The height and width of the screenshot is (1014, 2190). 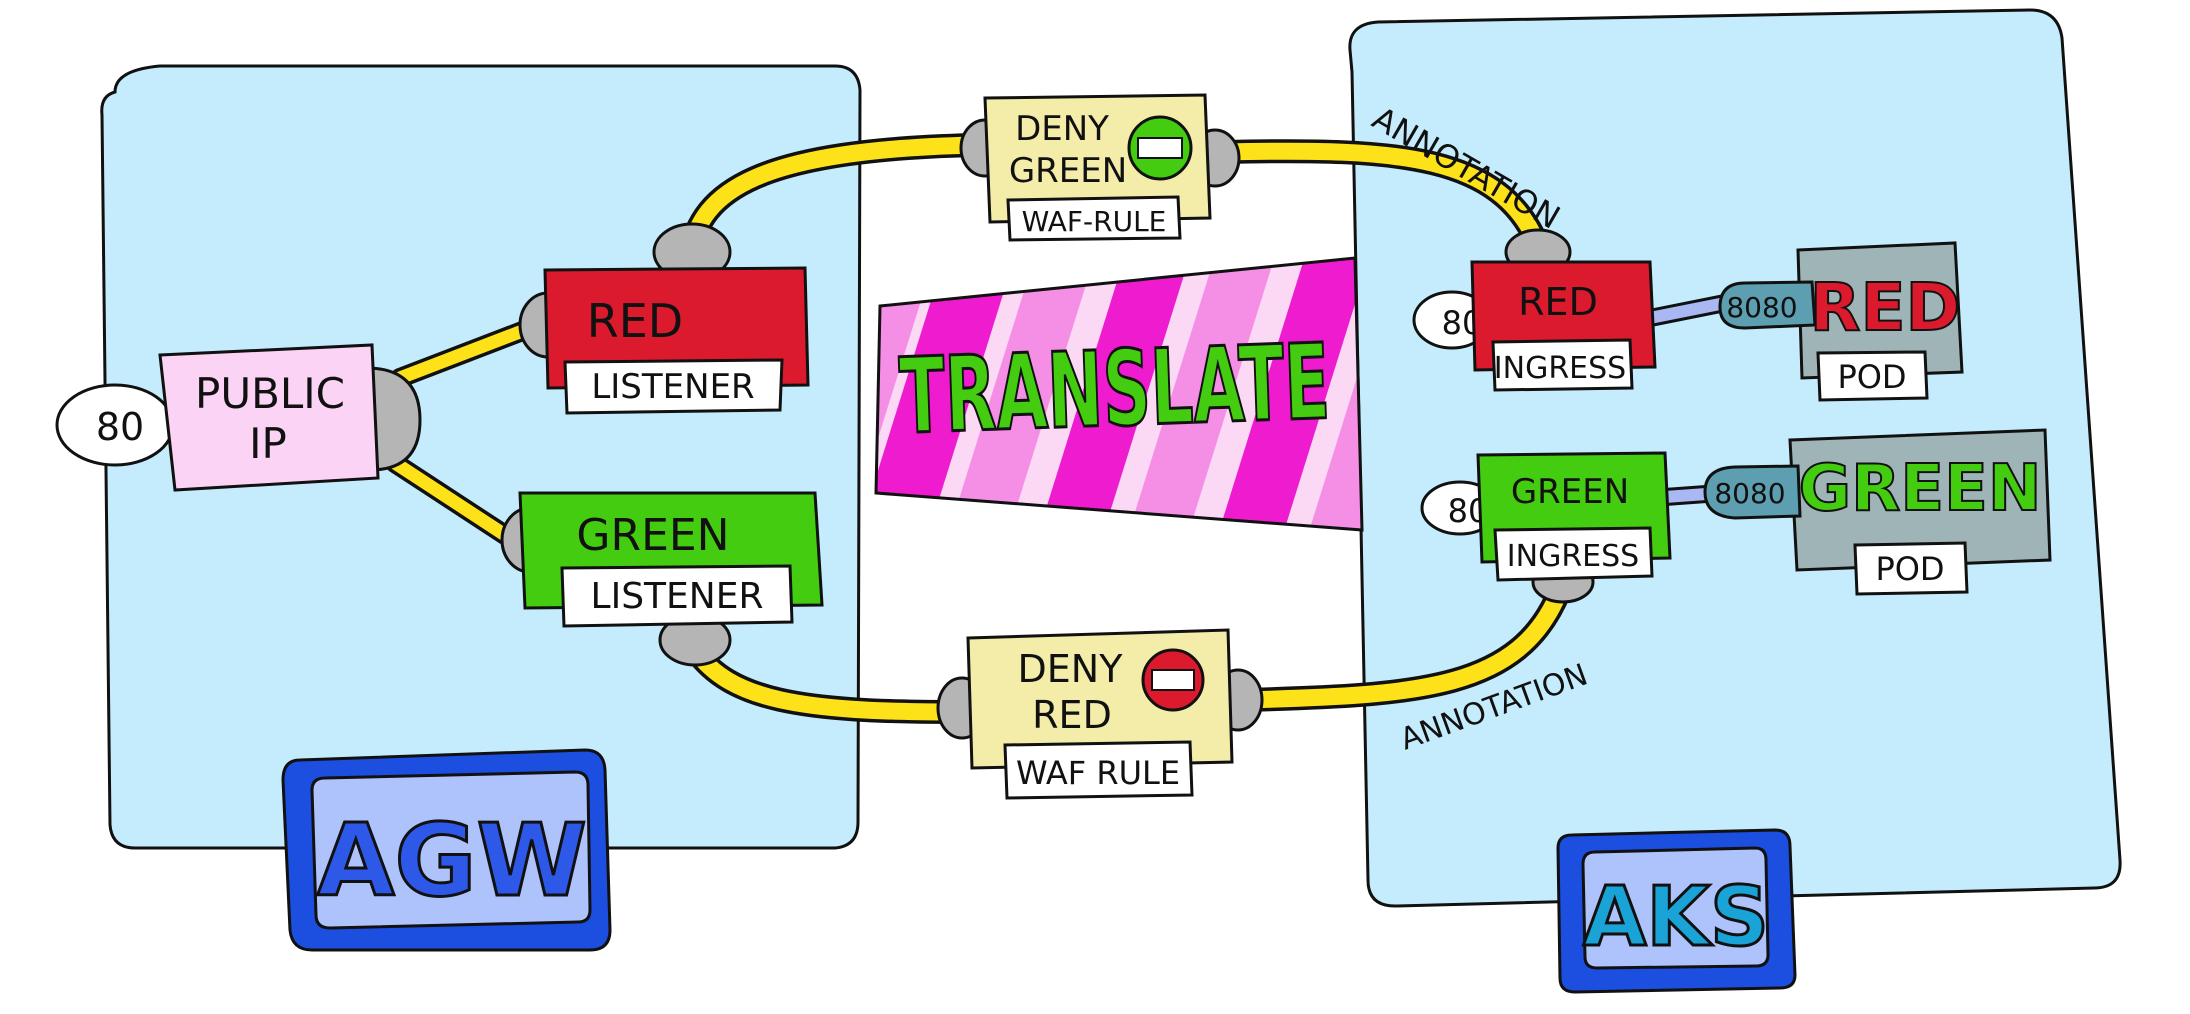 I want to click on green-ingress-node: 80 GREEN INGRESS, so click(x=1574, y=527).